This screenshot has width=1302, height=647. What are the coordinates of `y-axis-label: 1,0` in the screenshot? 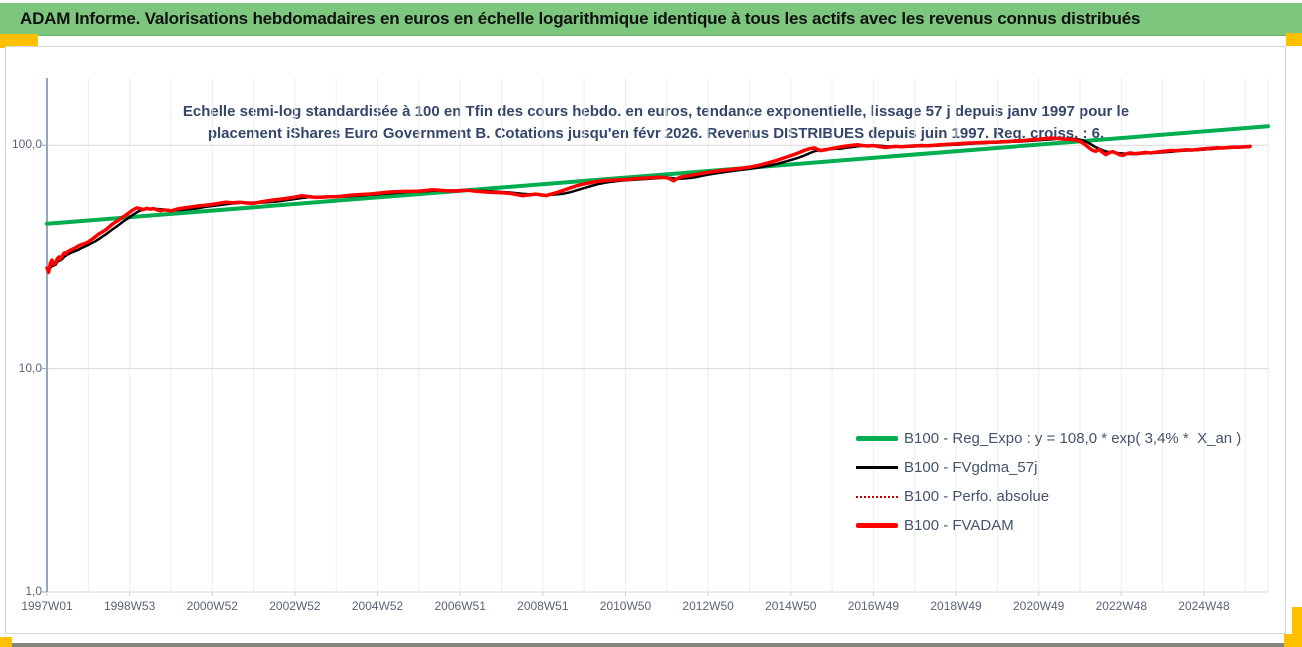 It's located at (33, 591).